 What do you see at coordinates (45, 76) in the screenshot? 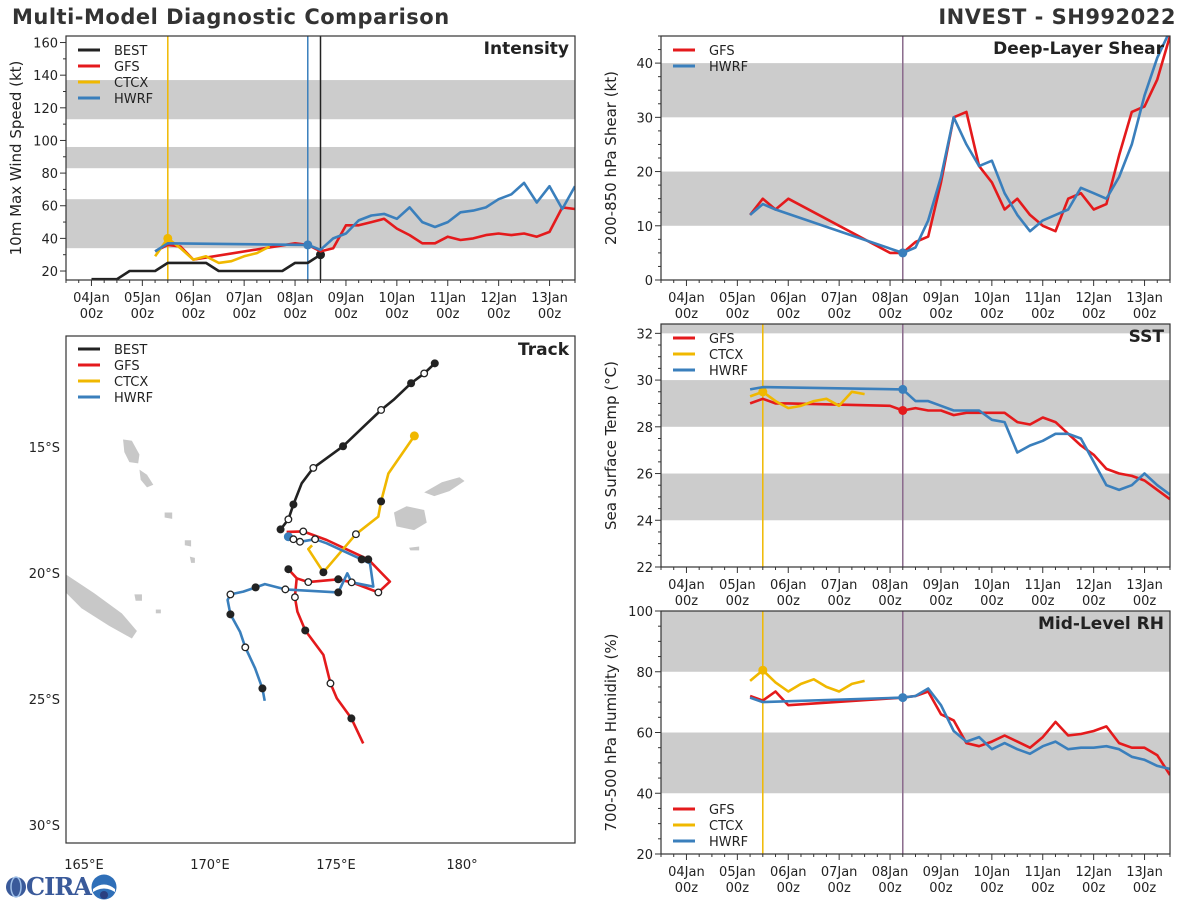
I see `y-tick-label: 140` at bounding box center [45, 76].